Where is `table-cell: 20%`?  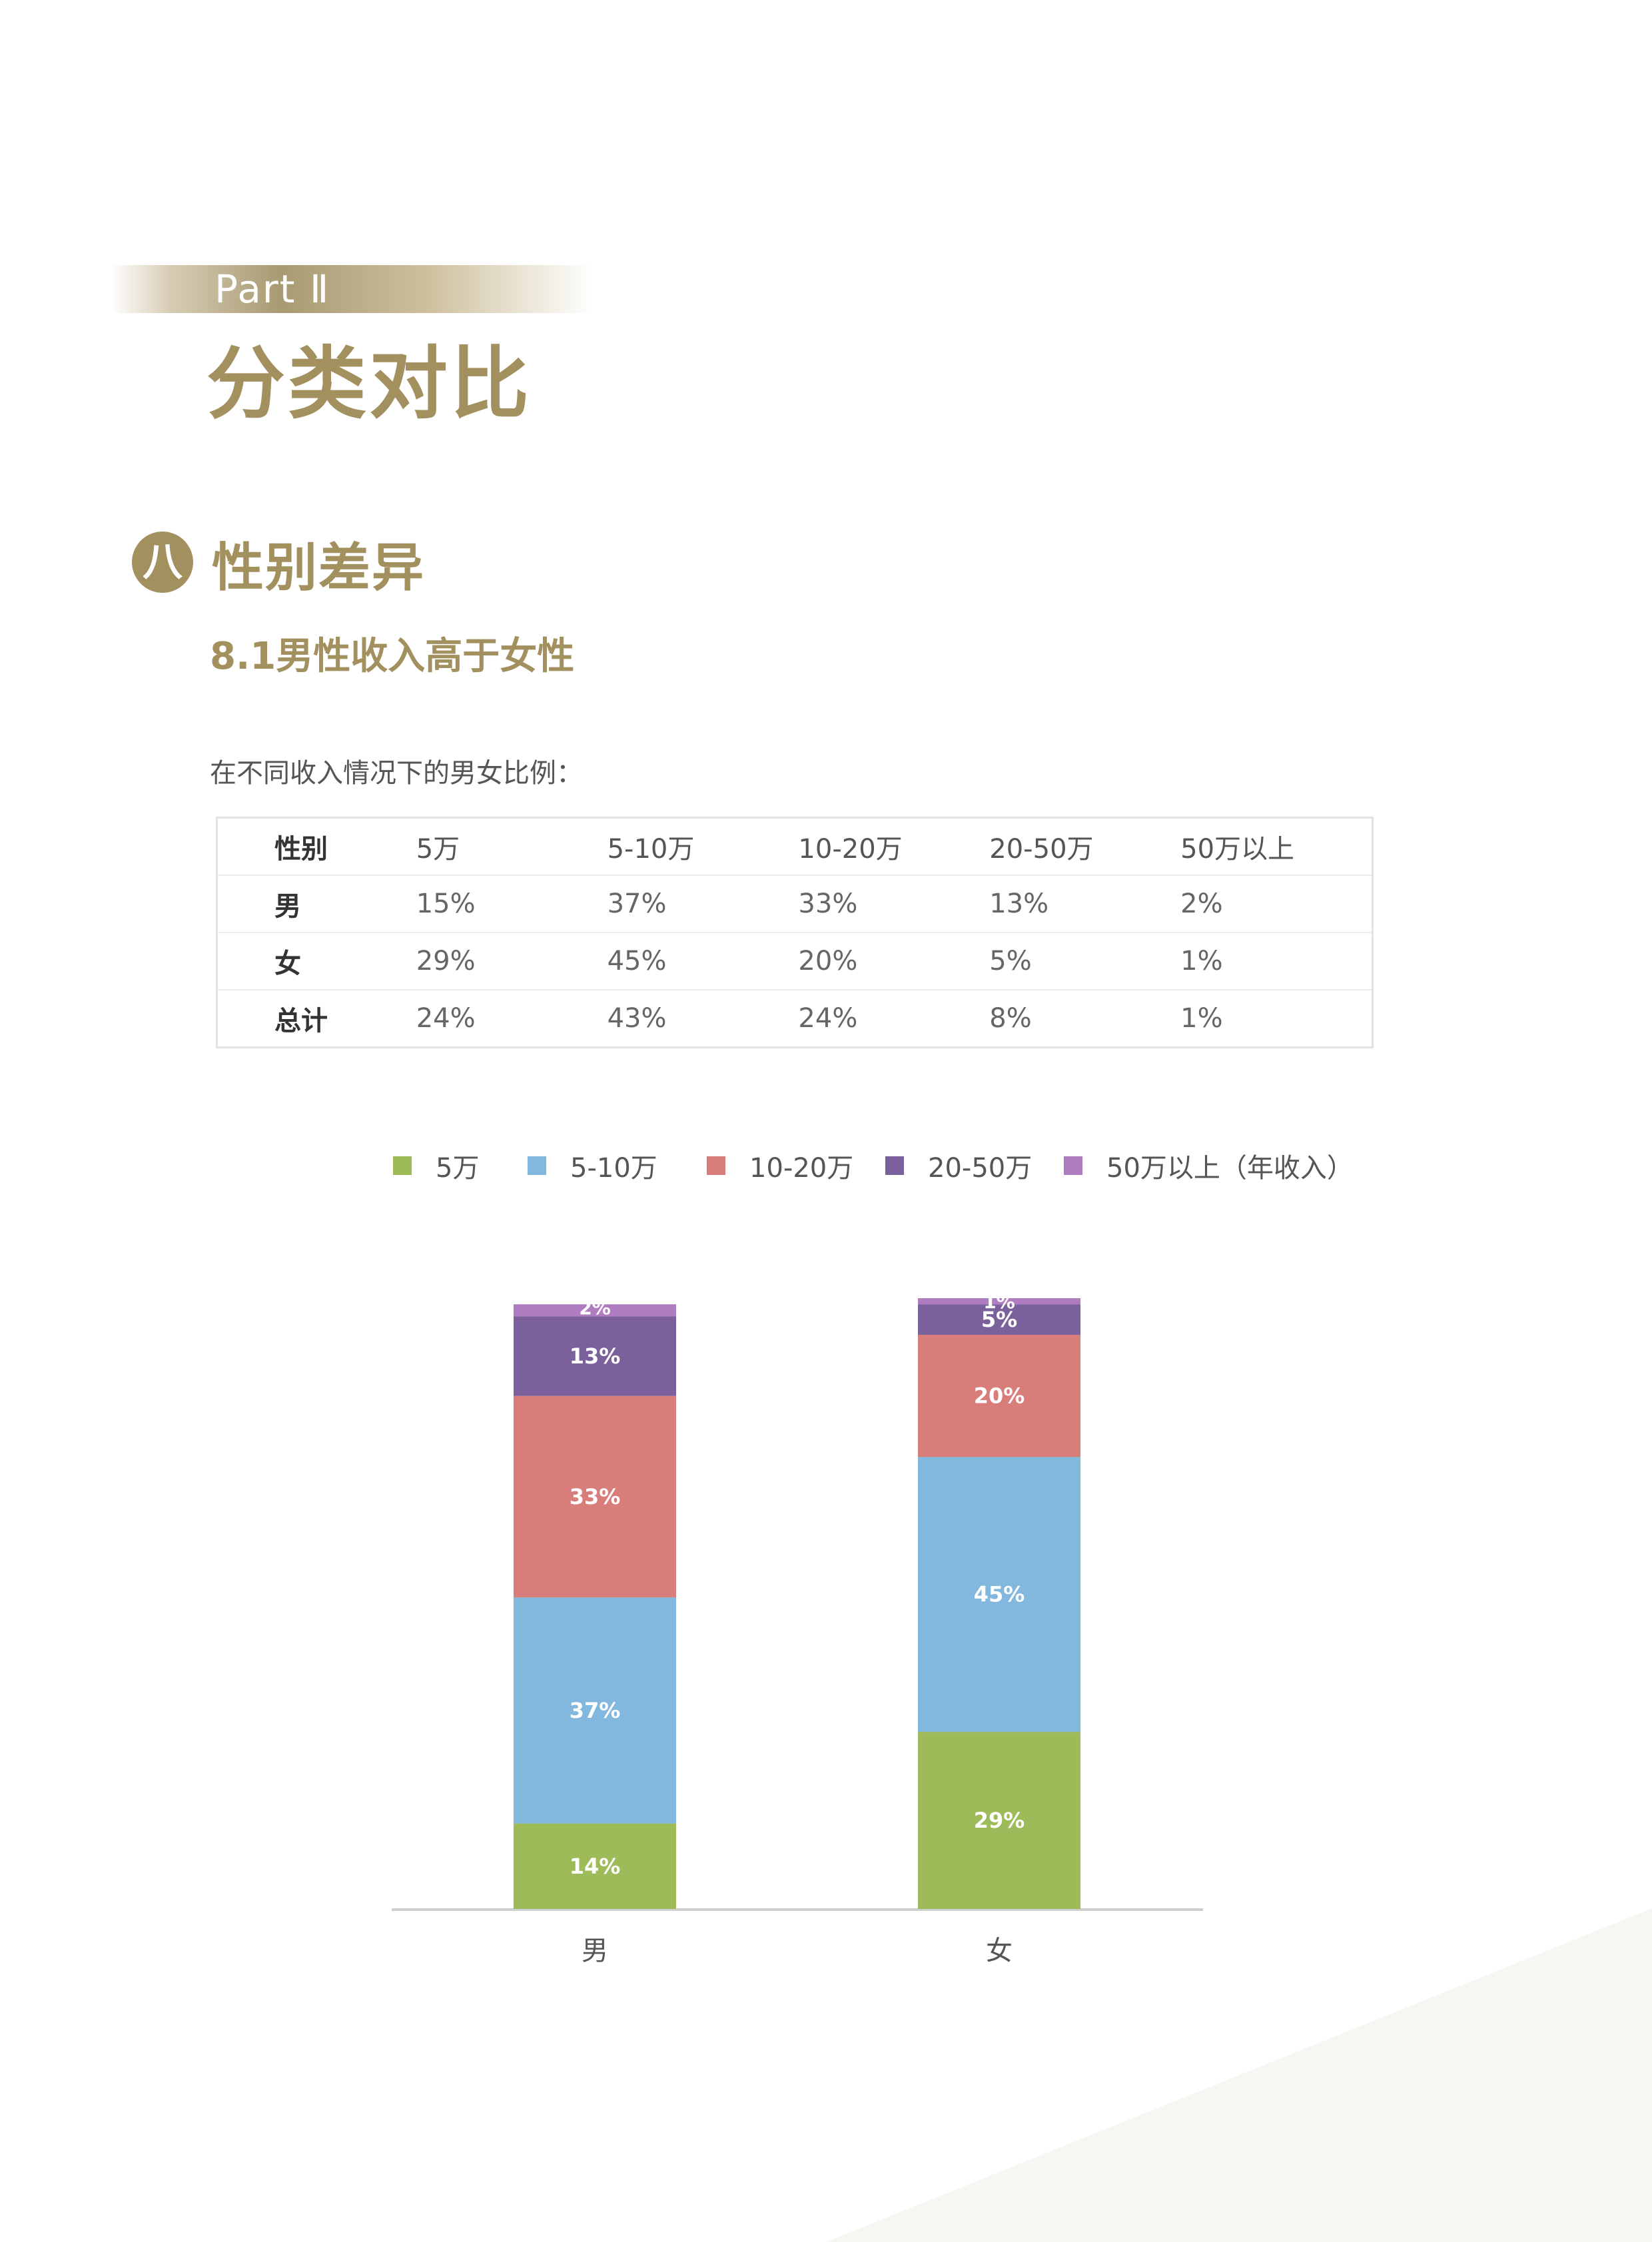 table-cell: 20% is located at coordinates (828, 961).